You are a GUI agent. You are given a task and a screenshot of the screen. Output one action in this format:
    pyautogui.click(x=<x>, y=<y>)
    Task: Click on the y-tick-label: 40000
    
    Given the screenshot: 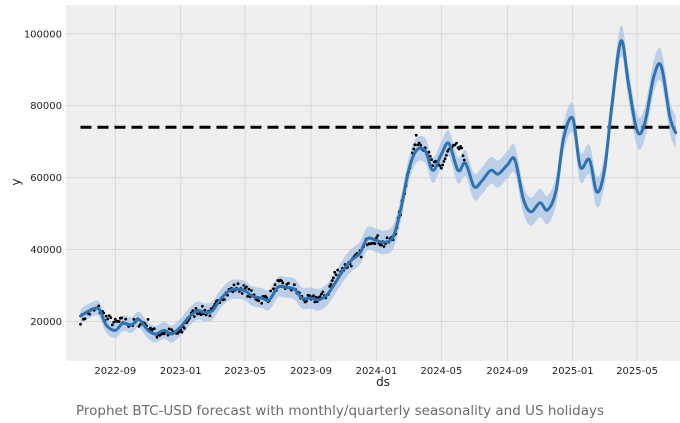 What is the action you would take?
    pyautogui.click(x=46, y=250)
    